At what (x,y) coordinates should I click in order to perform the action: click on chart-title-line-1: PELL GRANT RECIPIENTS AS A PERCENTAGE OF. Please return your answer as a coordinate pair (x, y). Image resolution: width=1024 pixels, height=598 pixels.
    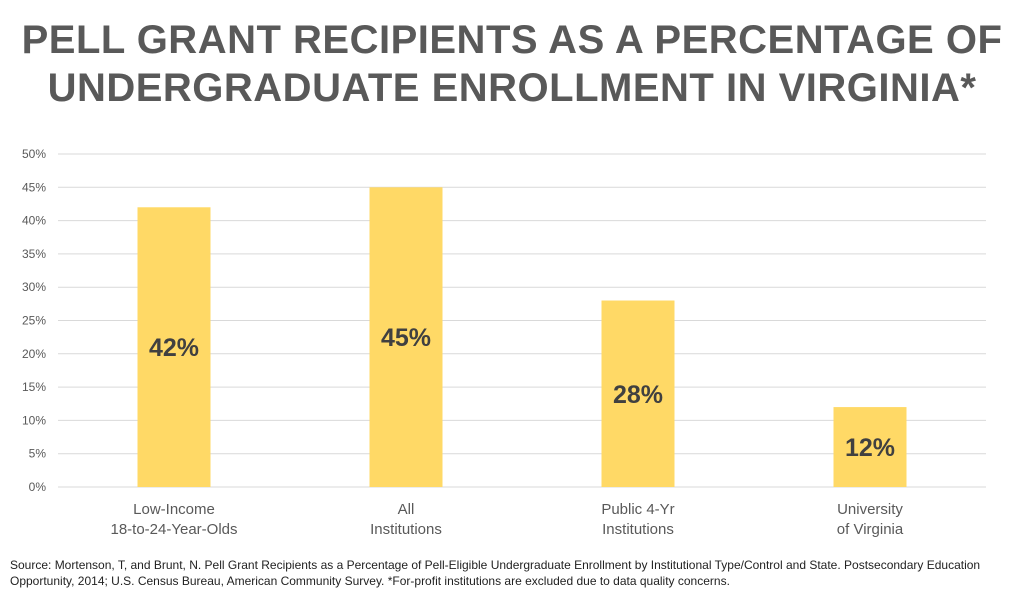
    Looking at the image, I should click on (512, 40).